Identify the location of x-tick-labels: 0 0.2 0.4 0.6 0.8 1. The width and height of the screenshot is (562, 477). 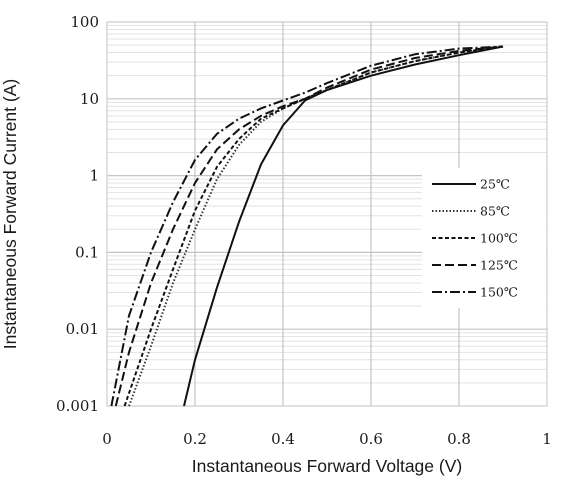
(327, 439).